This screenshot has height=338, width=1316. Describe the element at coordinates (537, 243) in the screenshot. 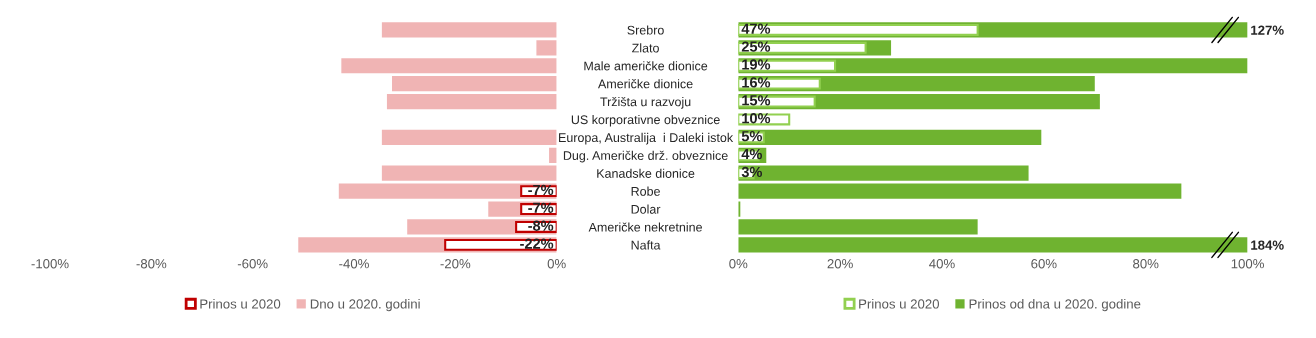

I see `data-label: -22%` at that location.